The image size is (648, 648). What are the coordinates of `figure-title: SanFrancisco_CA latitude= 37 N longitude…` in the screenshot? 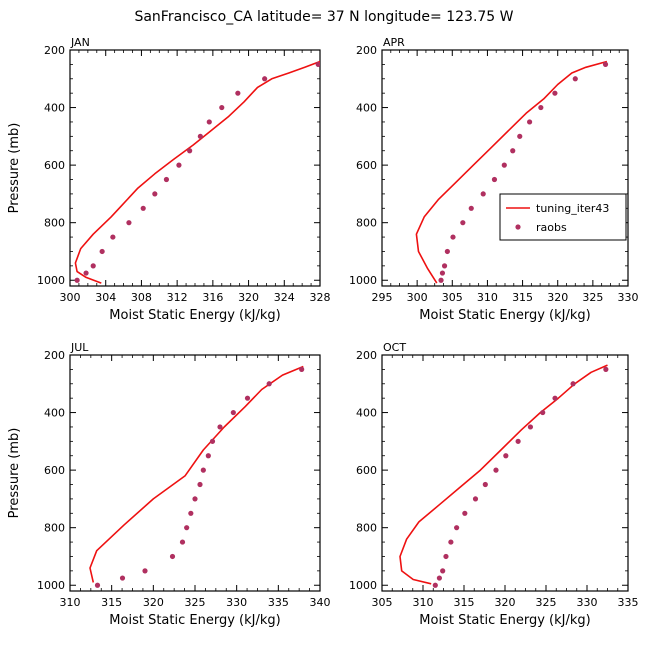 It's located at (323, 17).